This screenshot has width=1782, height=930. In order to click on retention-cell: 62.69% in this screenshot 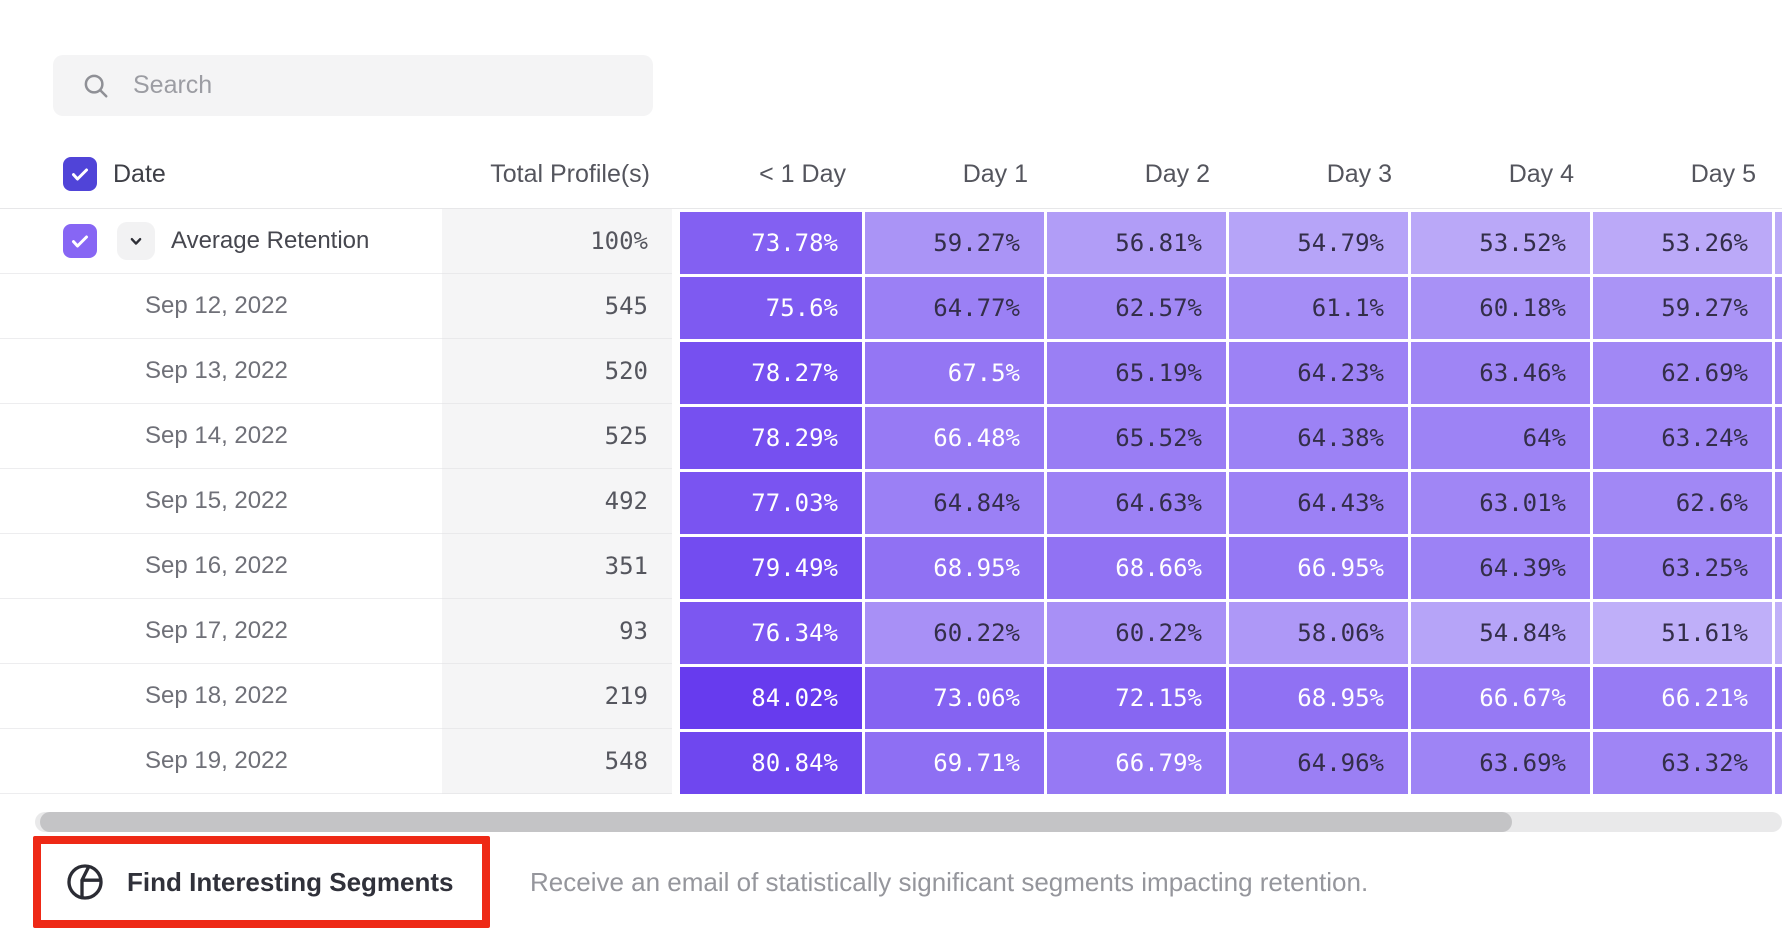, I will do `click(1682, 373)`.